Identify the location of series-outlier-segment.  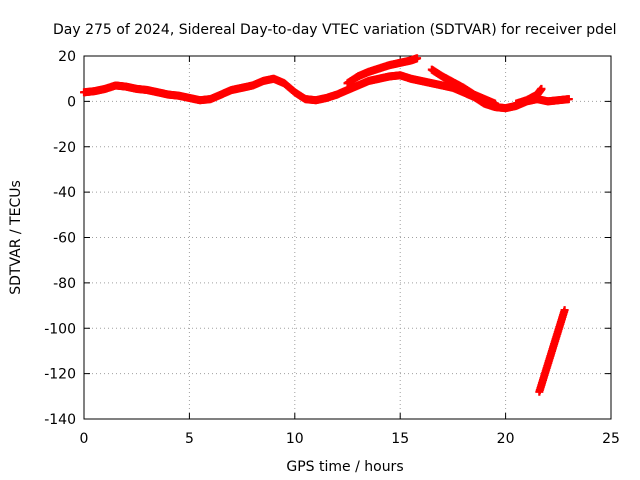
(552, 351).